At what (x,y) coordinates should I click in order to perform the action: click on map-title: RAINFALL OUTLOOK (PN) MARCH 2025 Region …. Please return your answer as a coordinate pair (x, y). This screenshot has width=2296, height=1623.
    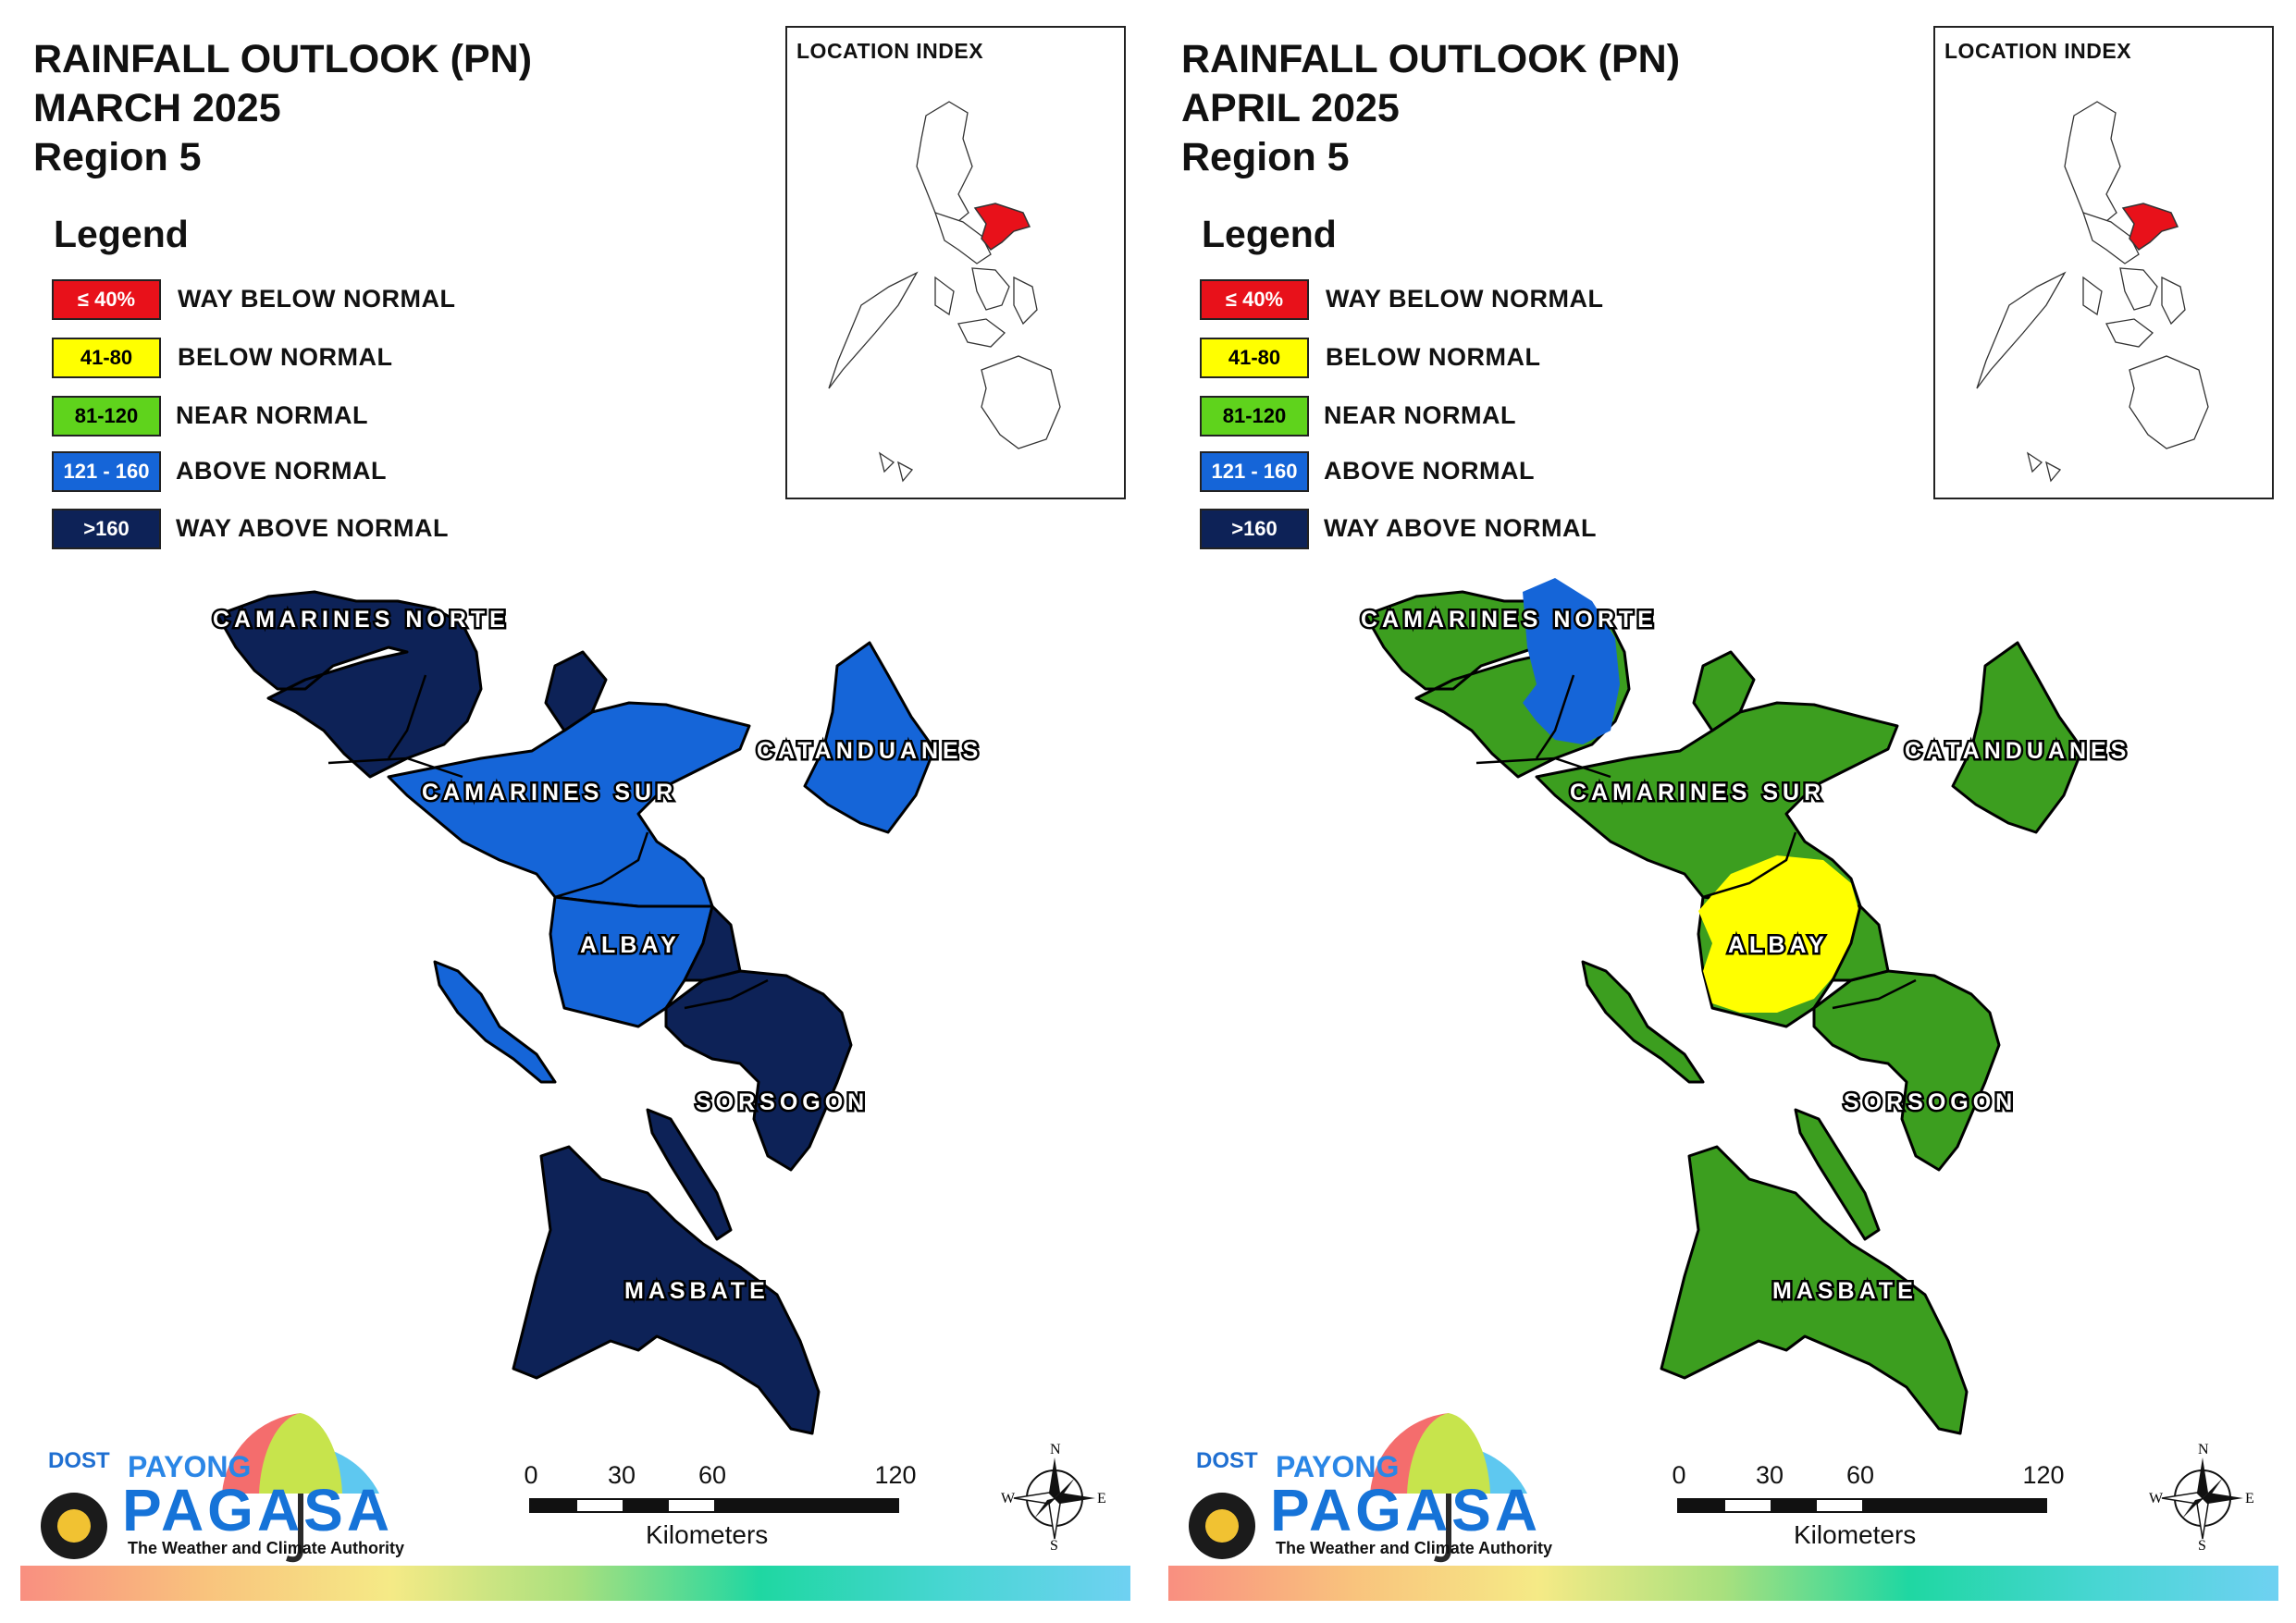
    Looking at the image, I should click on (282, 108).